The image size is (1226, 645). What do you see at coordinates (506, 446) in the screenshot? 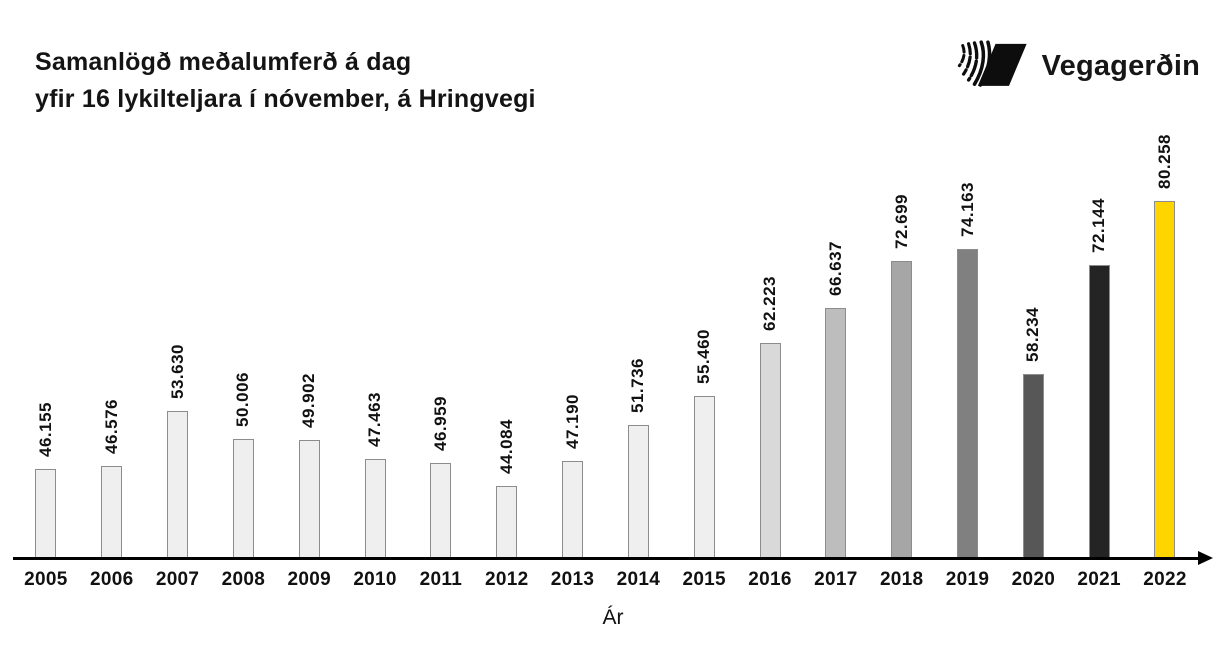
I see `value-label-2012: 44.084` at bounding box center [506, 446].